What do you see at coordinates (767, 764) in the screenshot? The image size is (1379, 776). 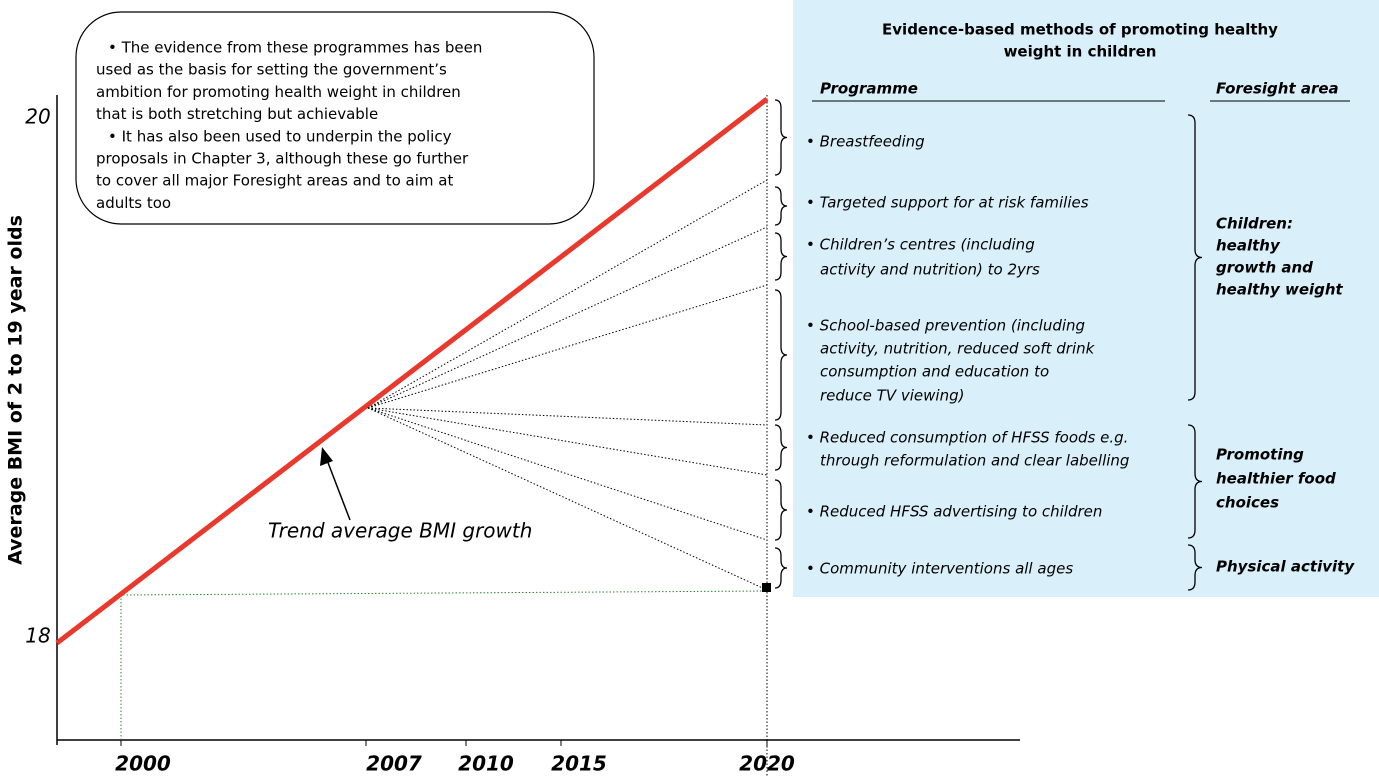 I see `x-tick-label: 2020` at bounding box center [767, 764].